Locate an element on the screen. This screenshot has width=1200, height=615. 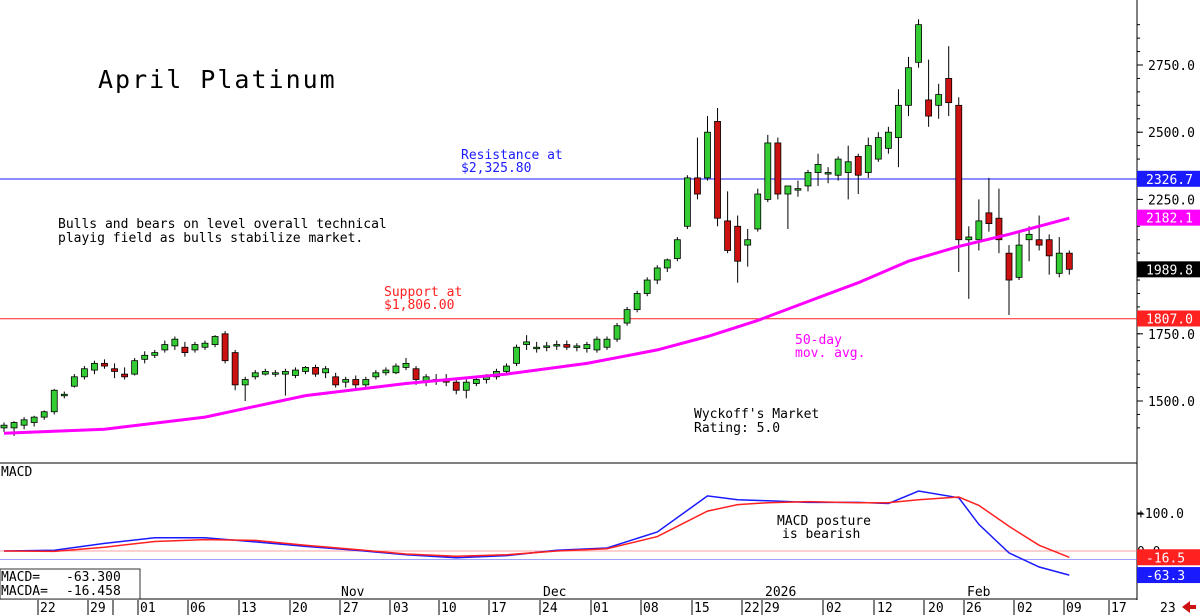
price-tag: 1989.8 is located at coordinates (1168, 269).